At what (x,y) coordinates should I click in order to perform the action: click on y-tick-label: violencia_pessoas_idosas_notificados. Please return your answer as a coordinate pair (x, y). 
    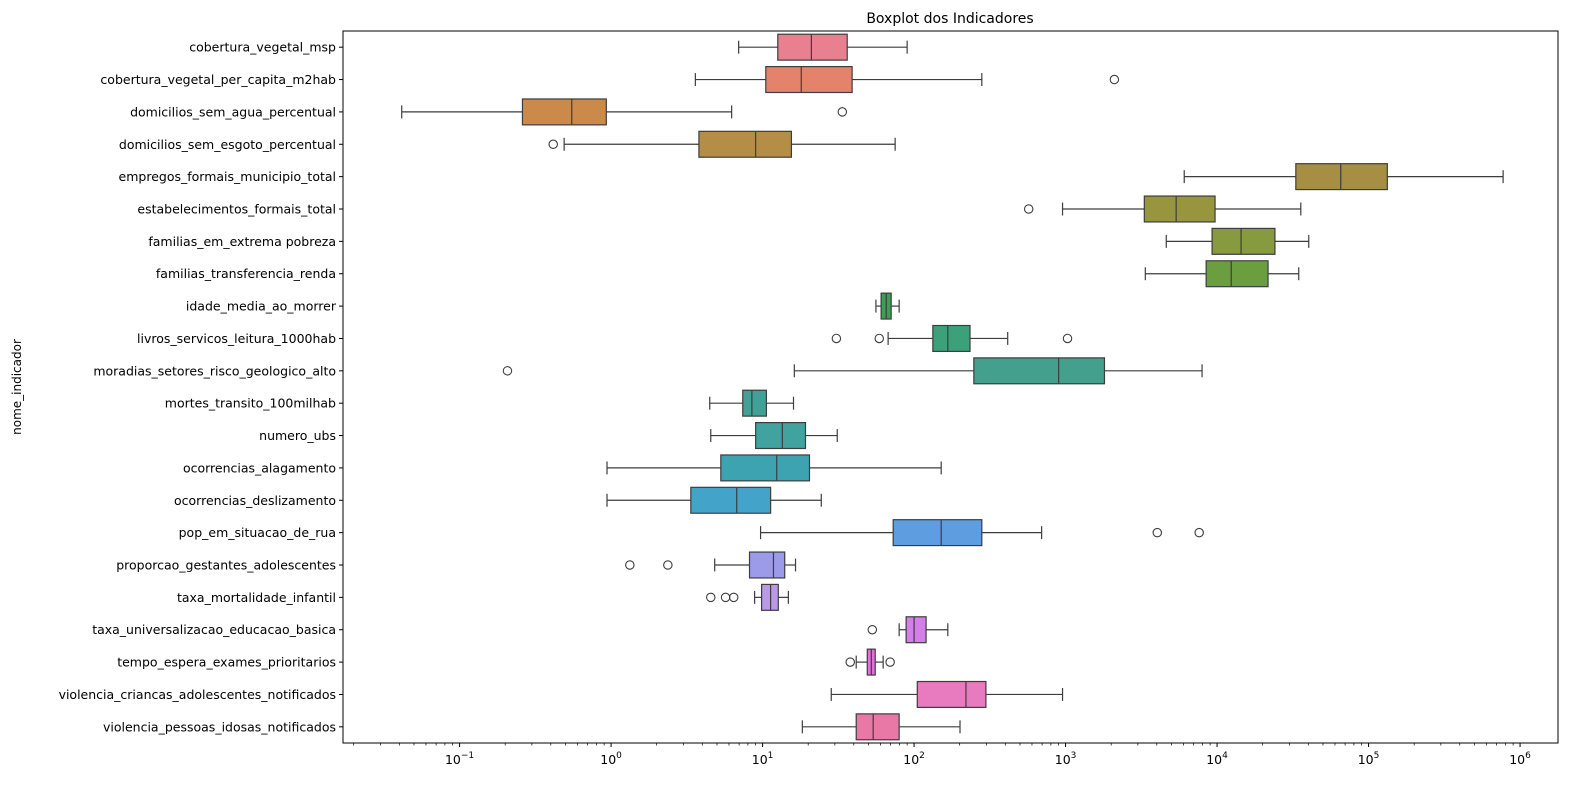
    Looking at the image, I should click on (219, 726).